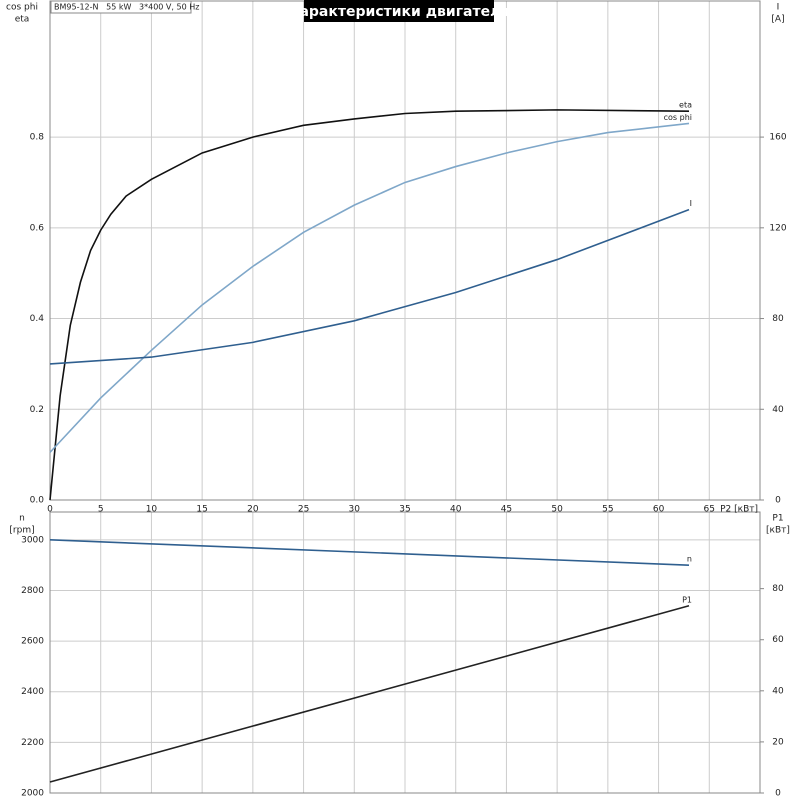  I want to click on x-tick-label: 60, so click(659, 510).